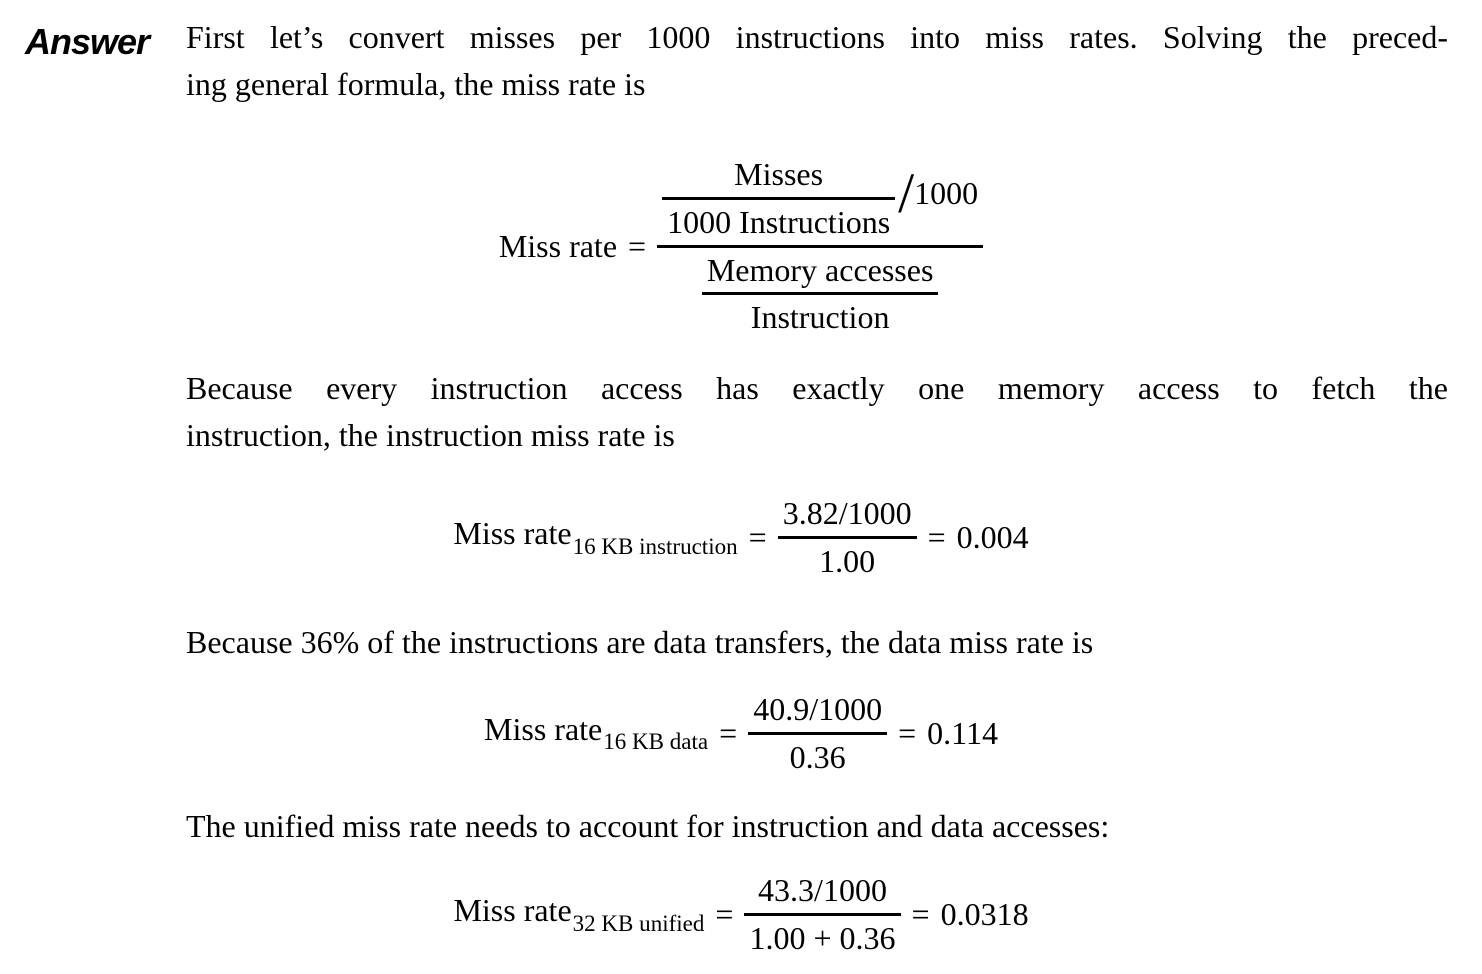 Image resolution: width=1482 pixels, height=974 pixels. Describe the element at coordinates (906, 193) in the screenshot. I see `division-slash: /` at that location.